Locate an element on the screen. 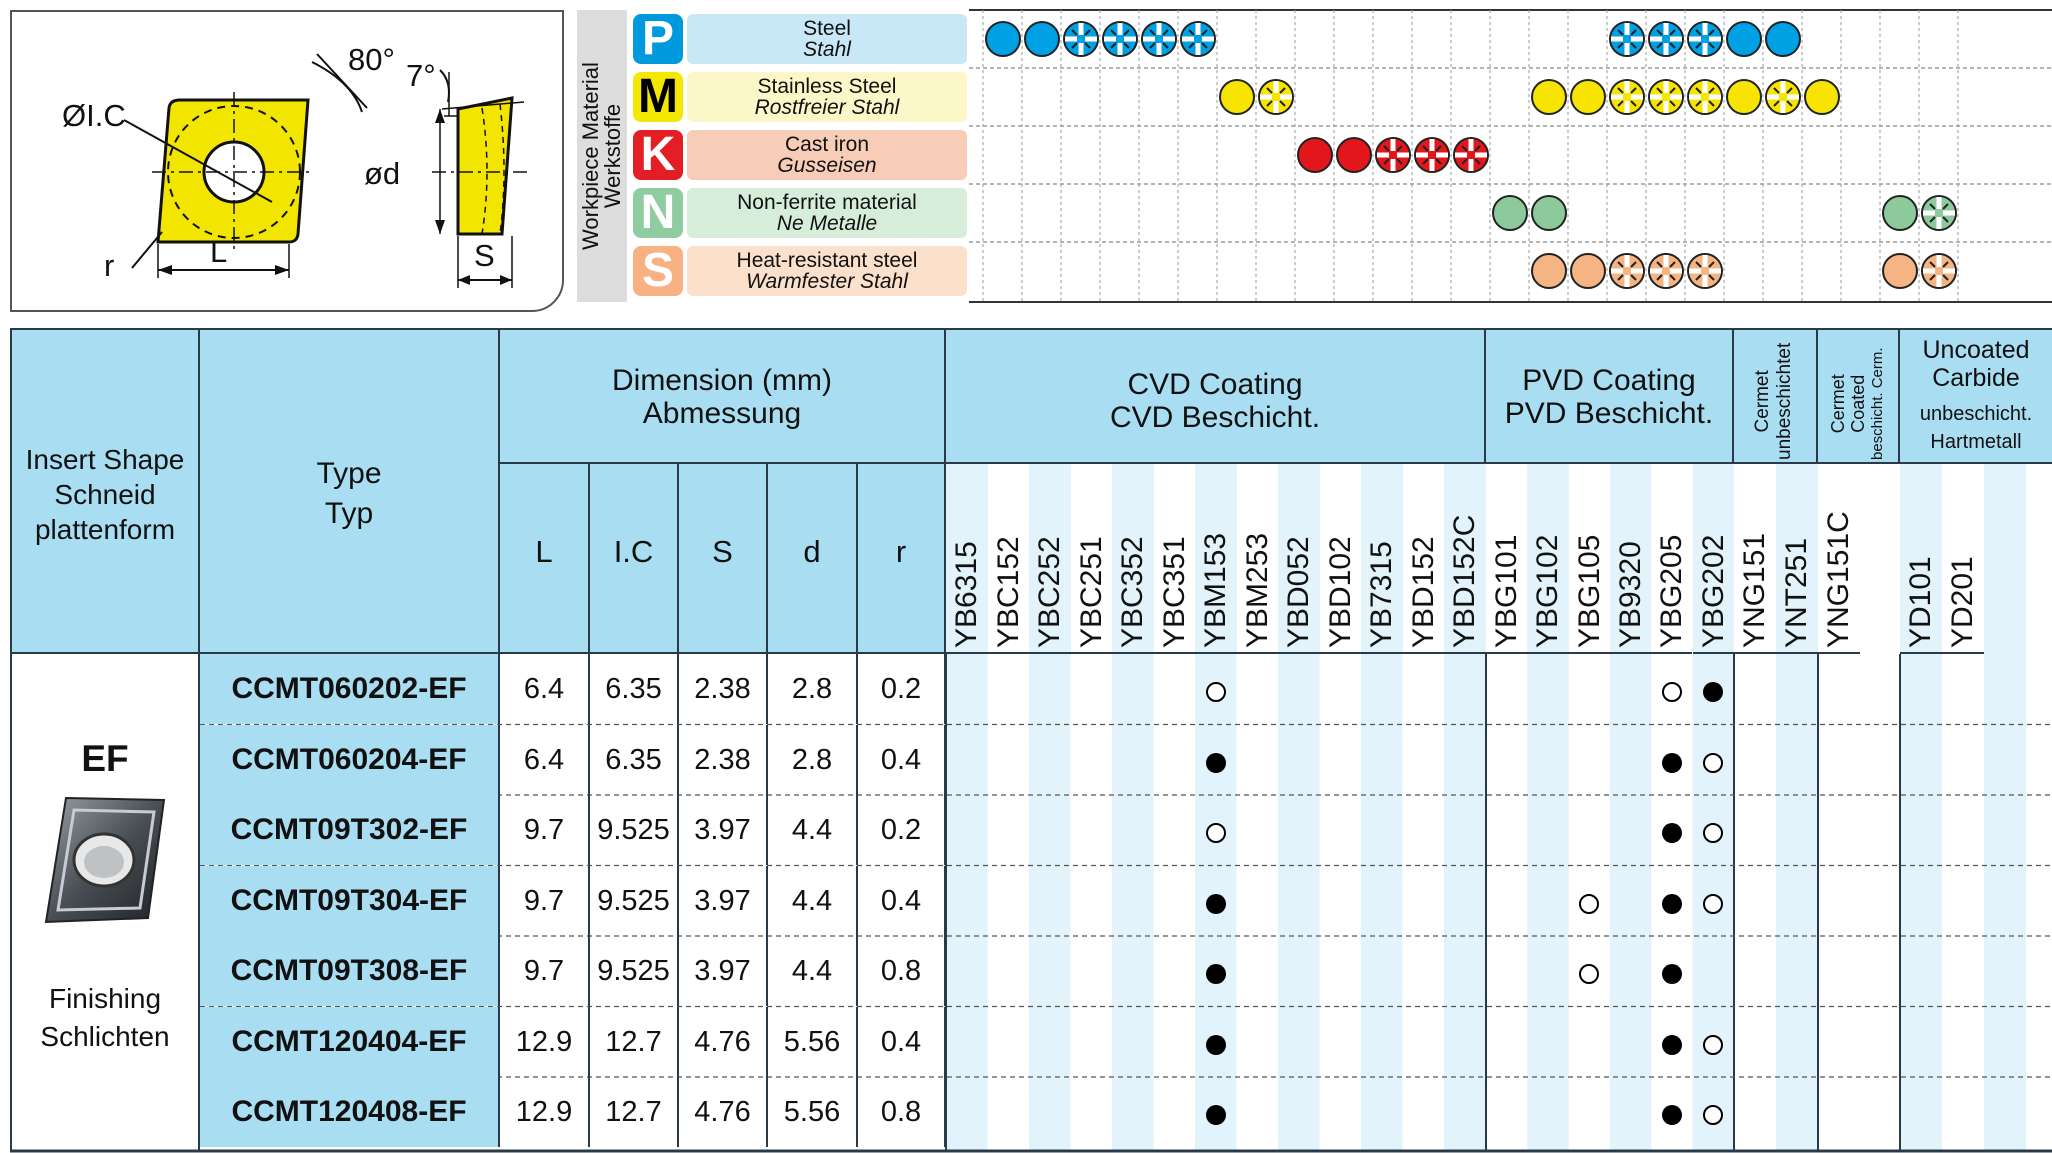  coated-cermet-header-text: Cermet Coated beschicht. Cerm. is located at coordinates (1858, 403).